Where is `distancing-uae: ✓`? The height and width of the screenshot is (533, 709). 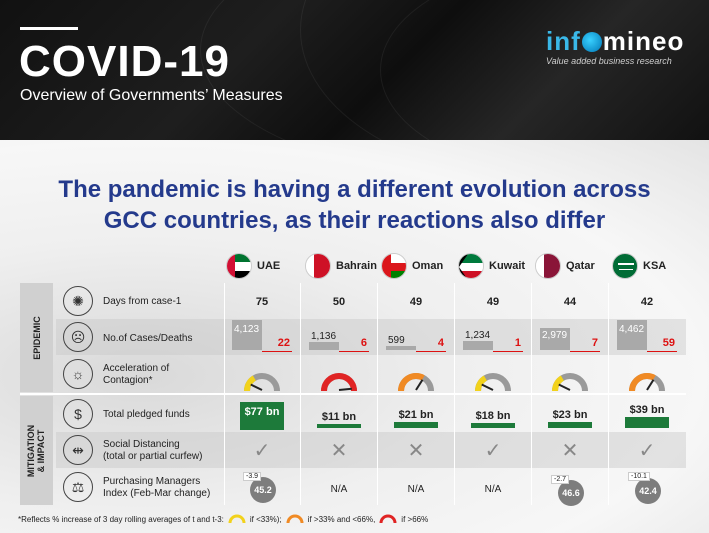
distancing-uae: ✓ is located at coordinates (262, 450).